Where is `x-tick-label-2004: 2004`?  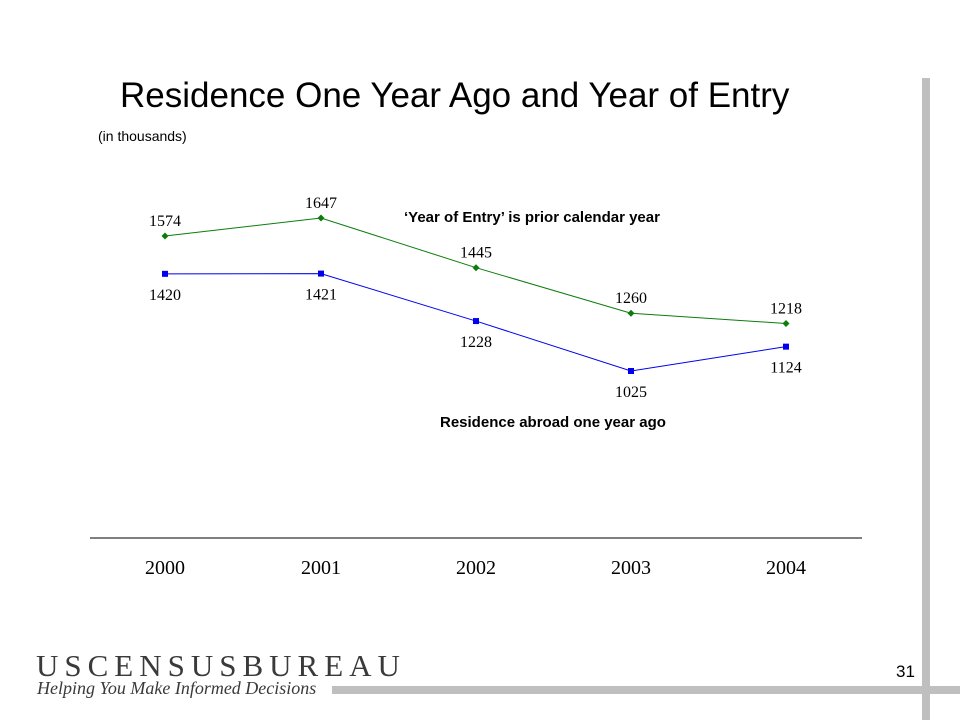 x-tick-label-2004: 2004 is located at coordinates (786, 568).